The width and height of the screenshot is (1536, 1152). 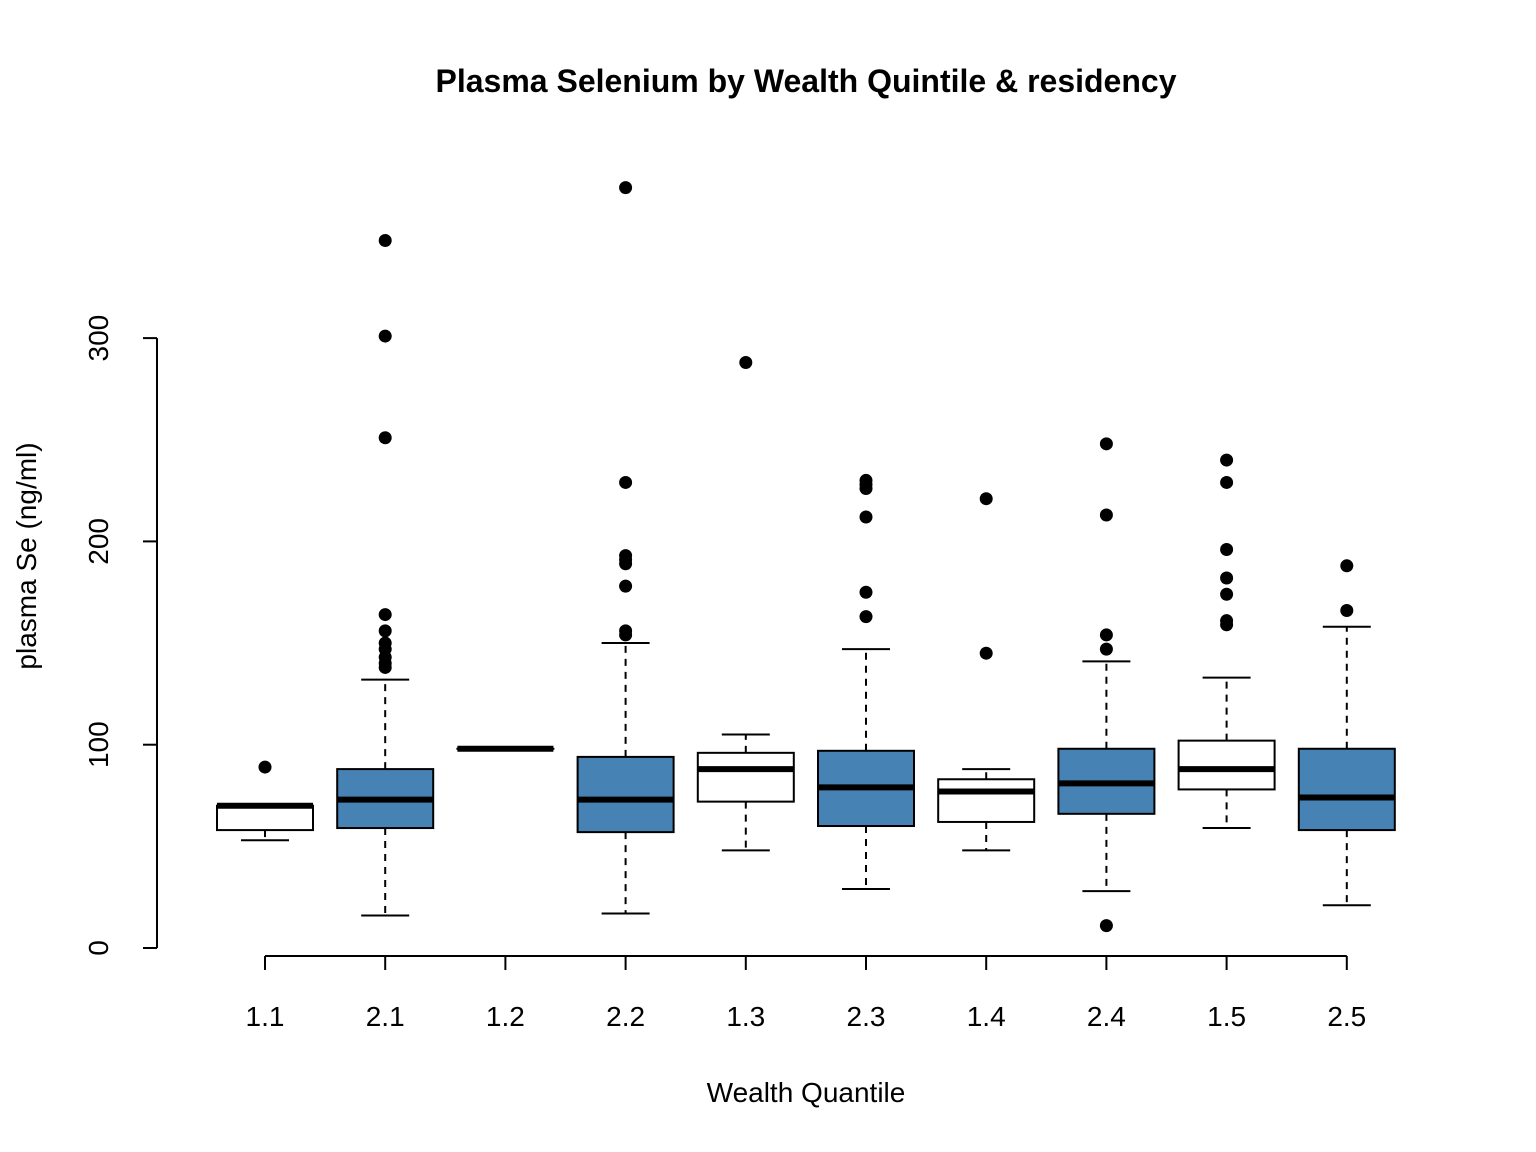 I want to click on x-tick-label: 1.2, so click(x=505, y=1016).